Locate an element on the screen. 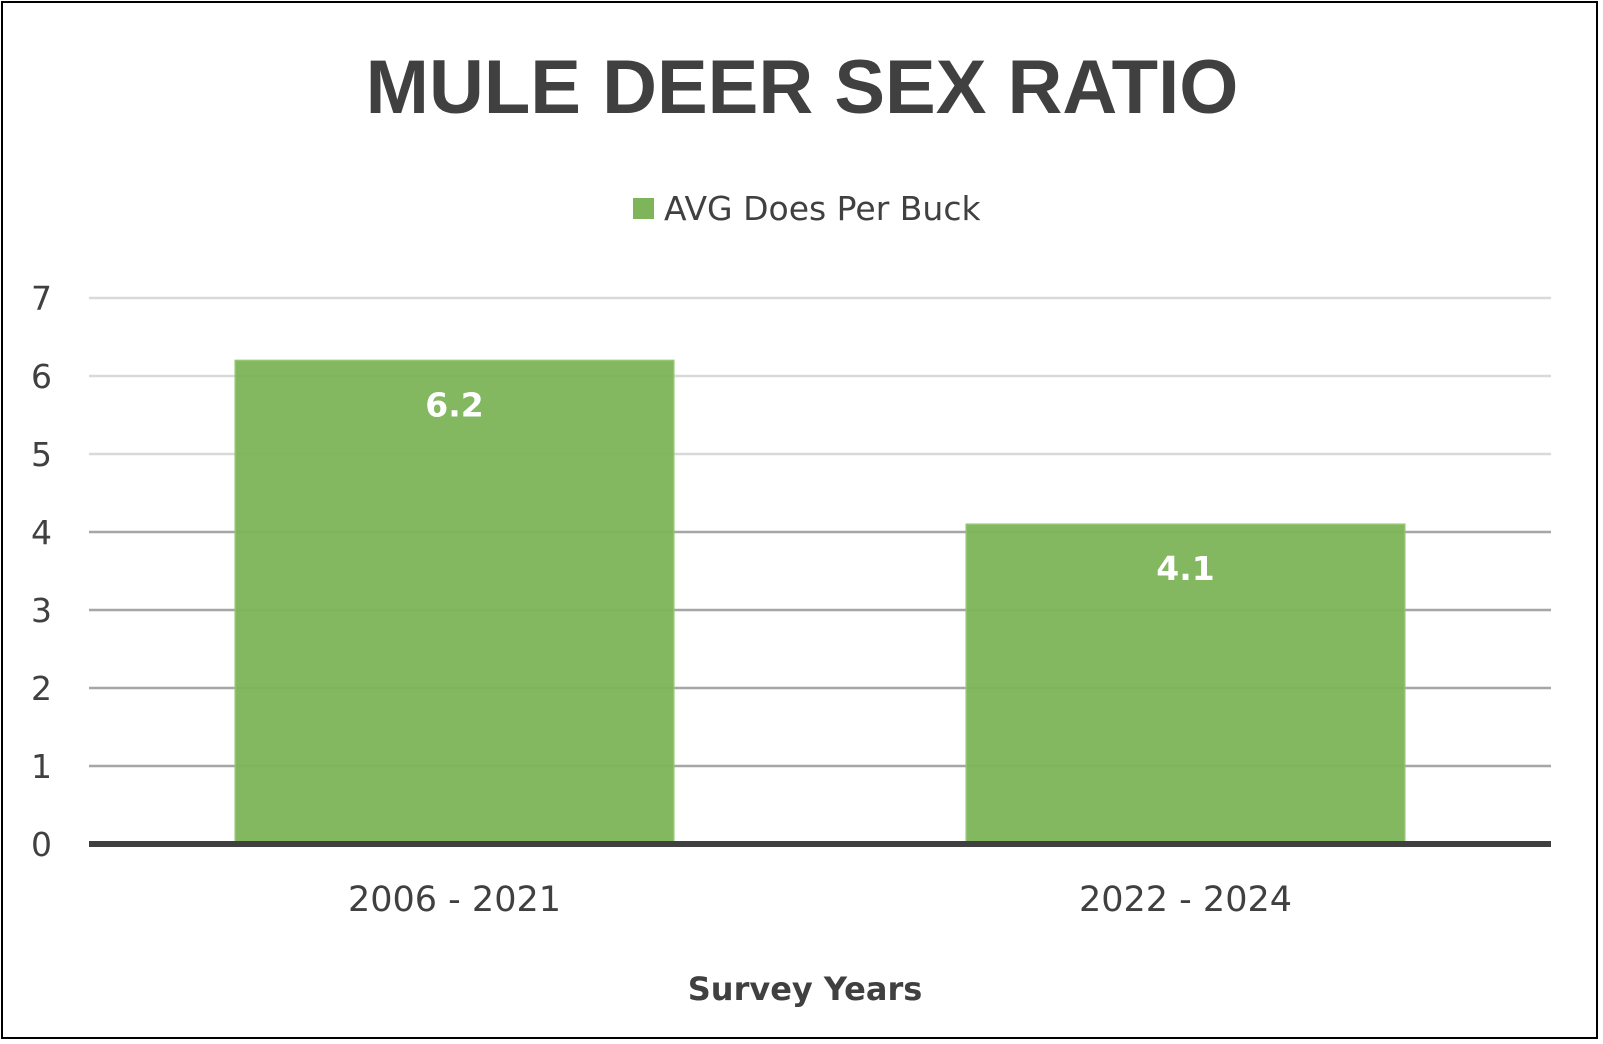 Image resolution: width=1603 pixels, height=1044 pixels. y-tick-label: 2 is located at coordinates (41, 688).